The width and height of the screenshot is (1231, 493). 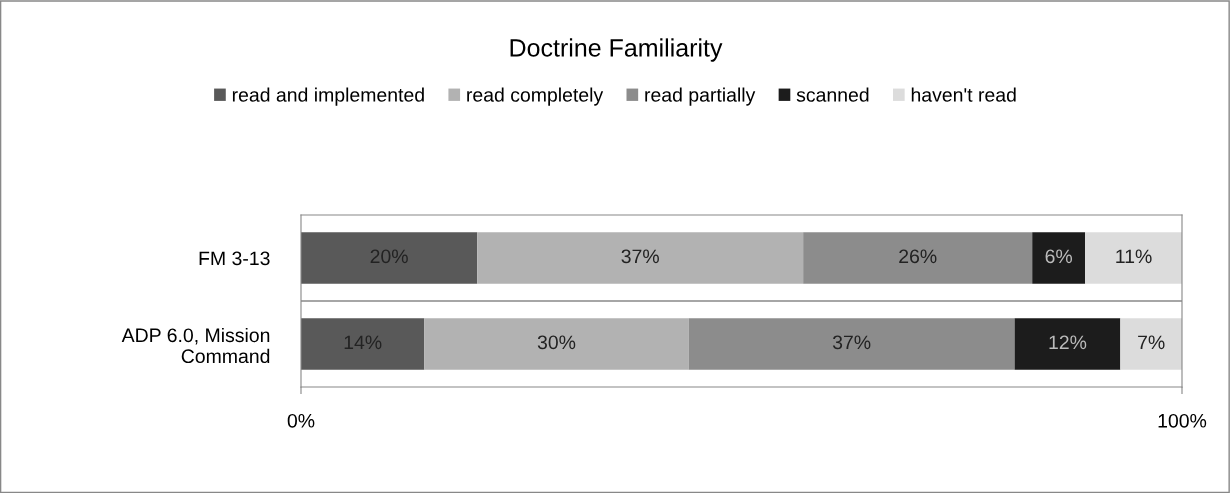 I want to click on text: 7%, so click(x=1151, y=342).